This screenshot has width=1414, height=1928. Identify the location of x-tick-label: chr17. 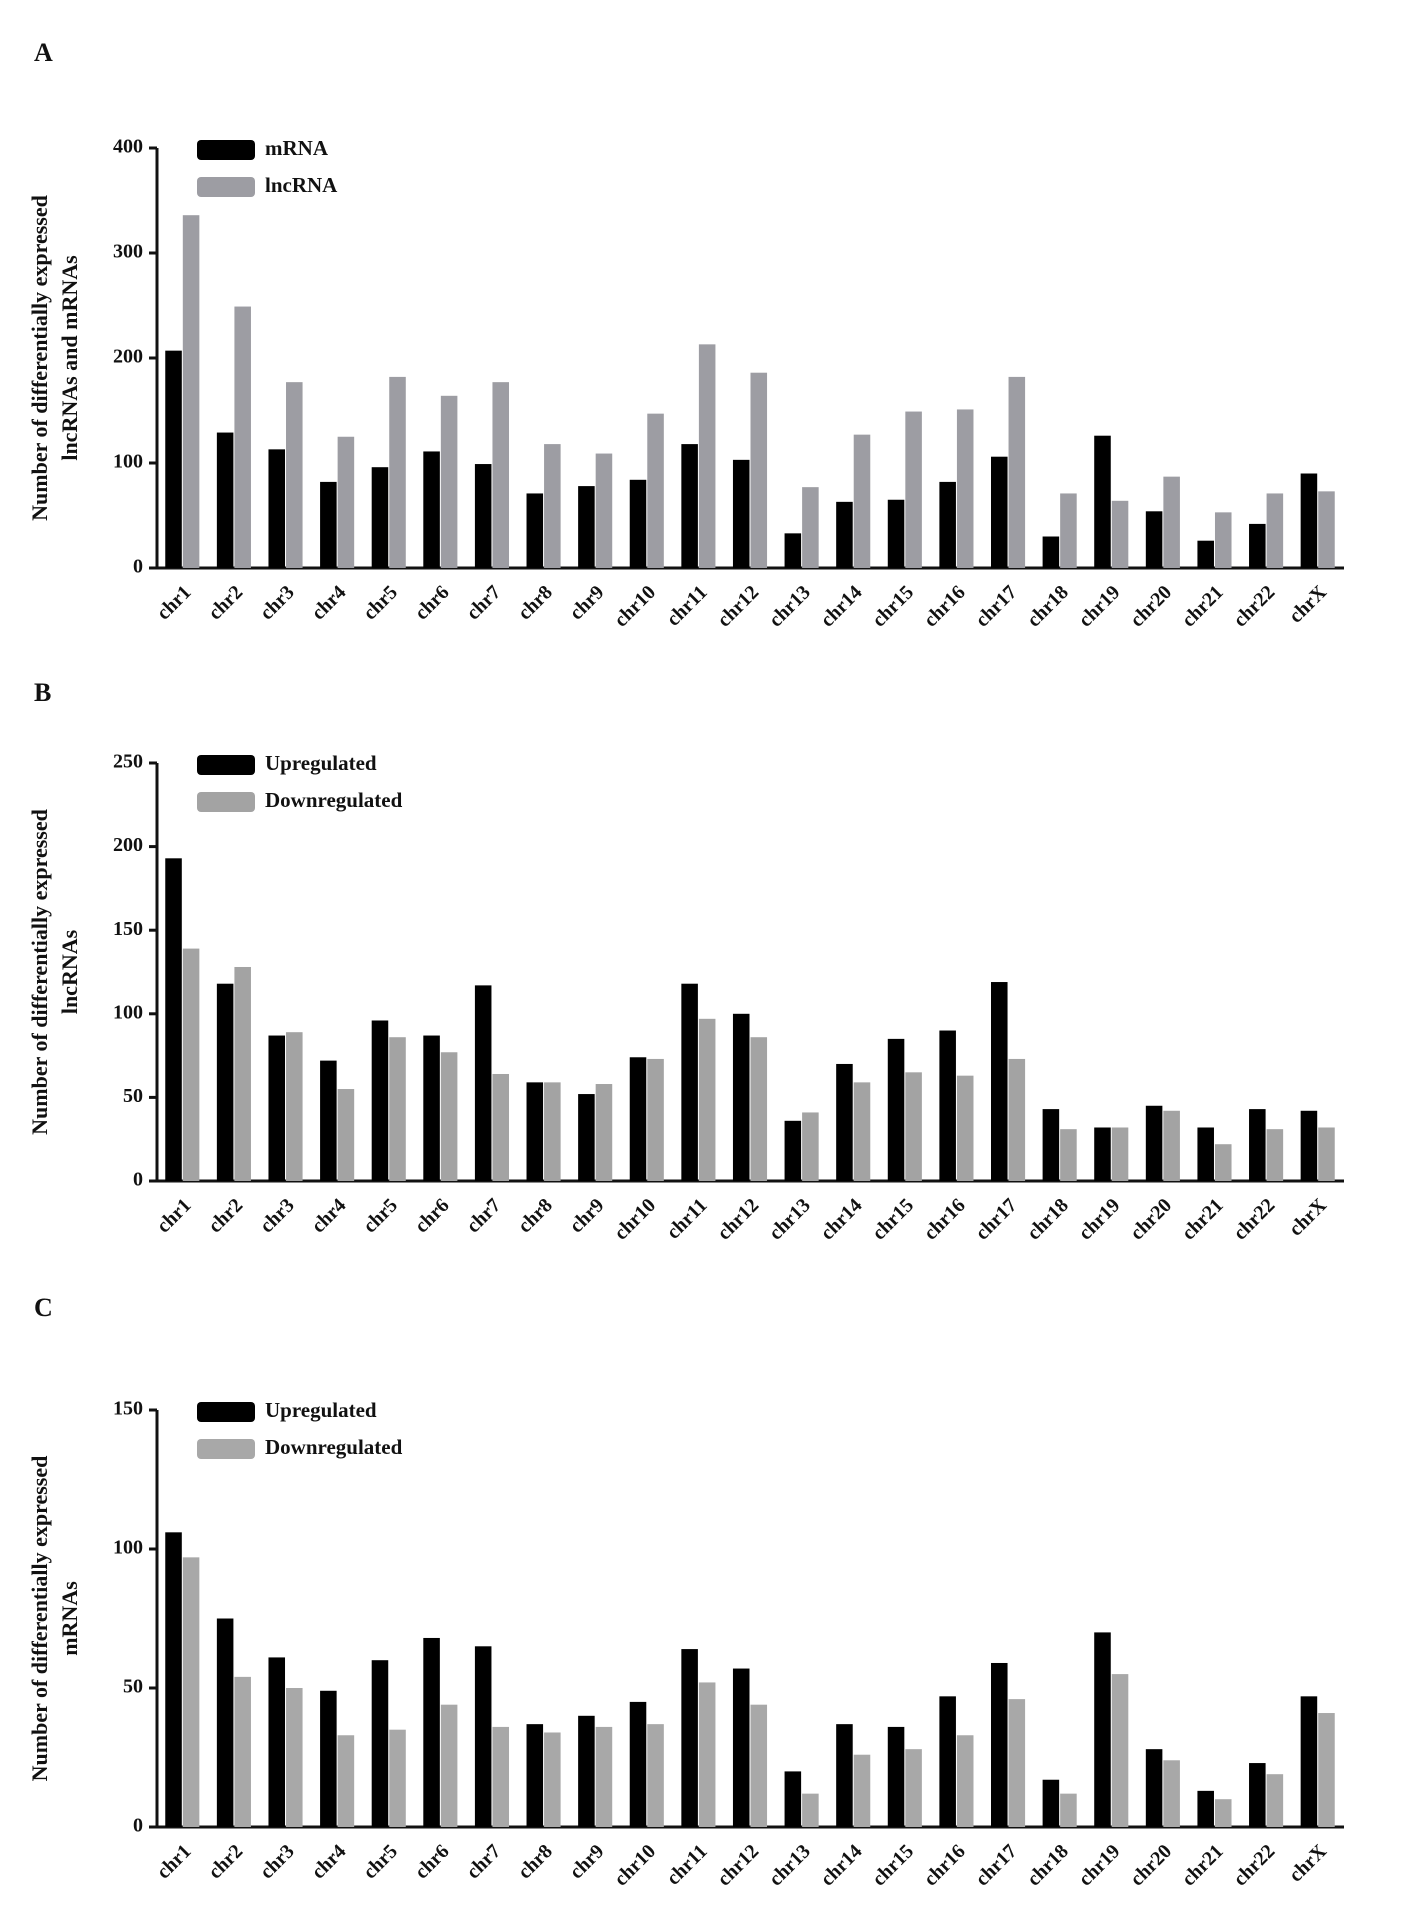
(996, 606).